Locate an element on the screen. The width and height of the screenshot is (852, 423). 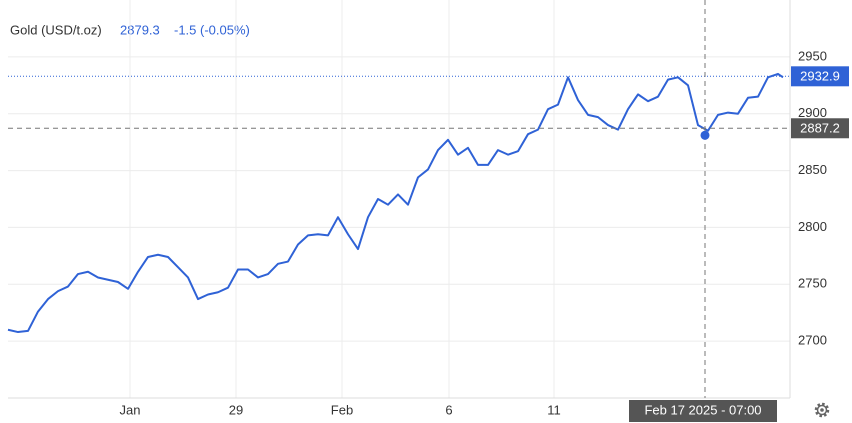
crosshair-x-box is located at coordinates (703, 411).